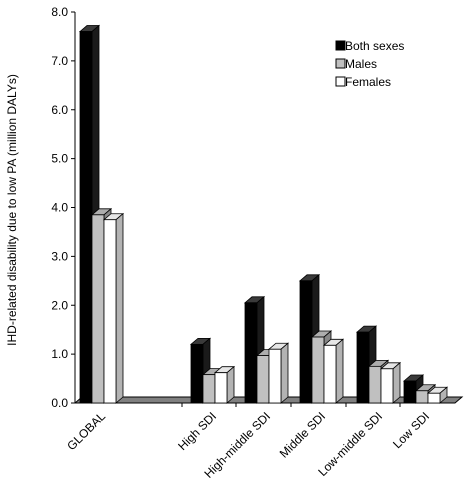 The height and width of the screenshot is (489, 474). Describe the element at coordinates (361, 64) in the screenshot. I see `legend-label-males: Males` at that location.